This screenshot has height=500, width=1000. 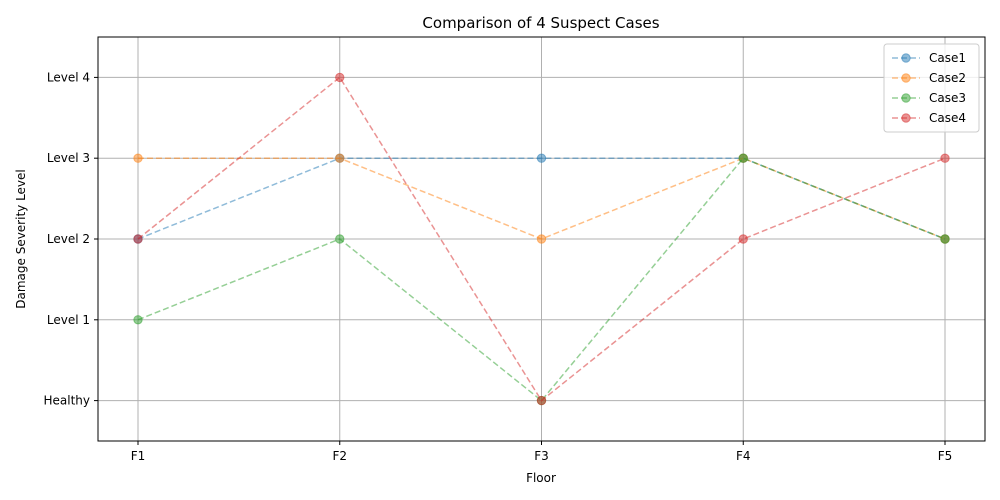 I want to click on x-axis-ticks: F1 F2 F3 F4 F5, so click(x=542, y=452).